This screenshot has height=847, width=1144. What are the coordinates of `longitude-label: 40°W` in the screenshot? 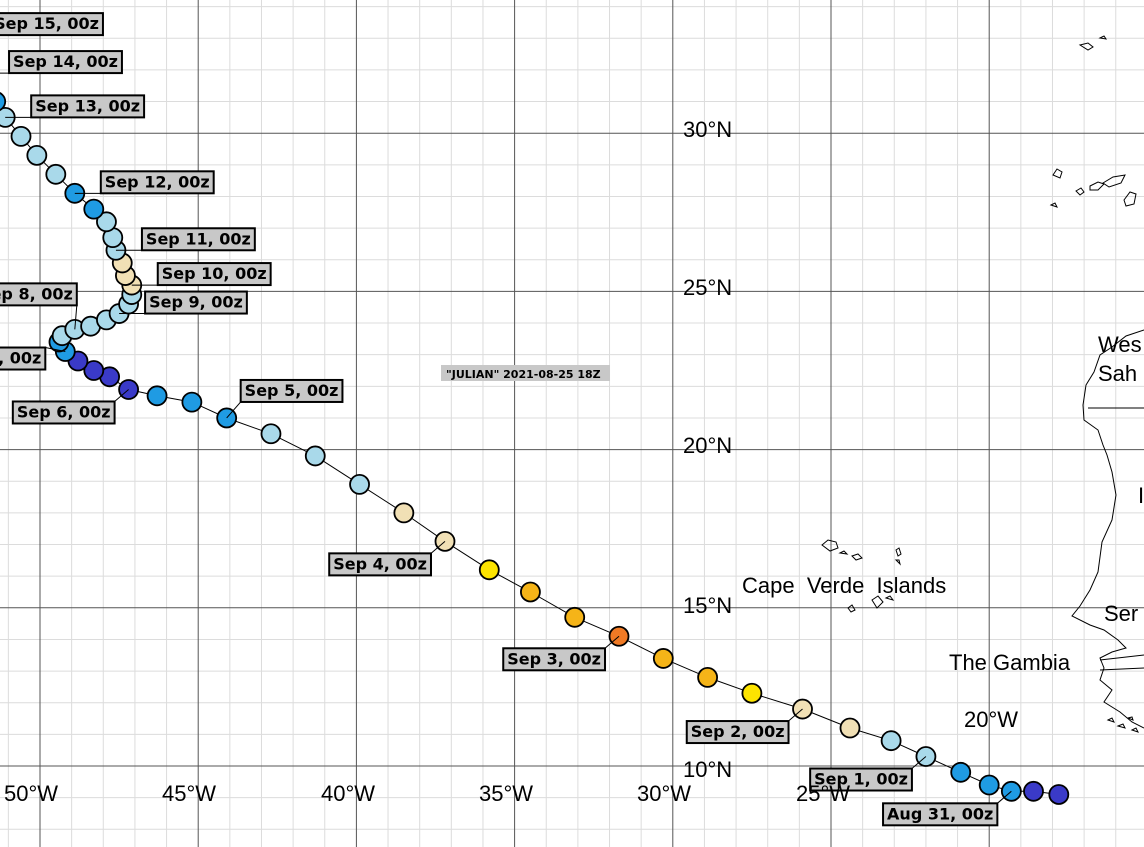 It's located at (348, 793).